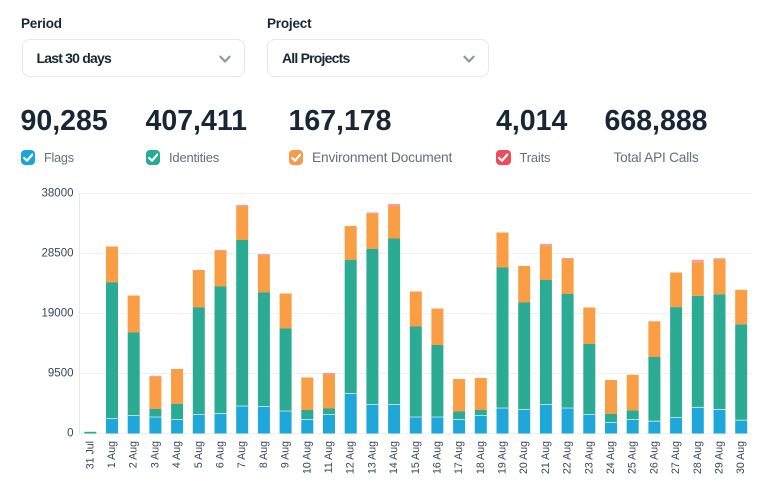 The image size is (780, 501). What do you see at coordinates (589, 457) in the screenshot?
I see `svg-text: 23 Aug` at bounding box center [589, 457].